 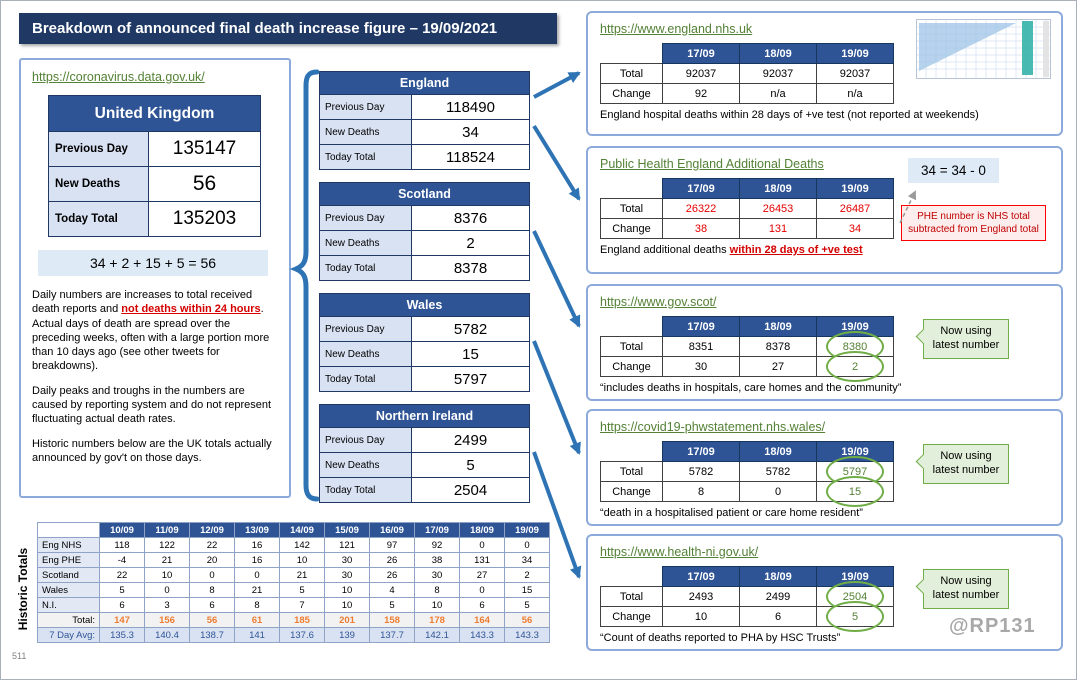 I want to click on value-cell: 38, so click(x=437, y=560).